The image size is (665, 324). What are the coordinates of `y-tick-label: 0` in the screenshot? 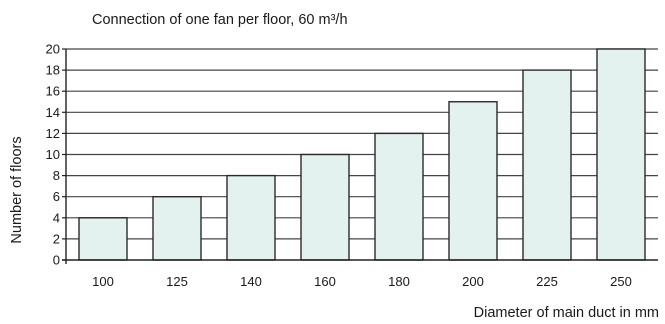 It's located at (56, 260).